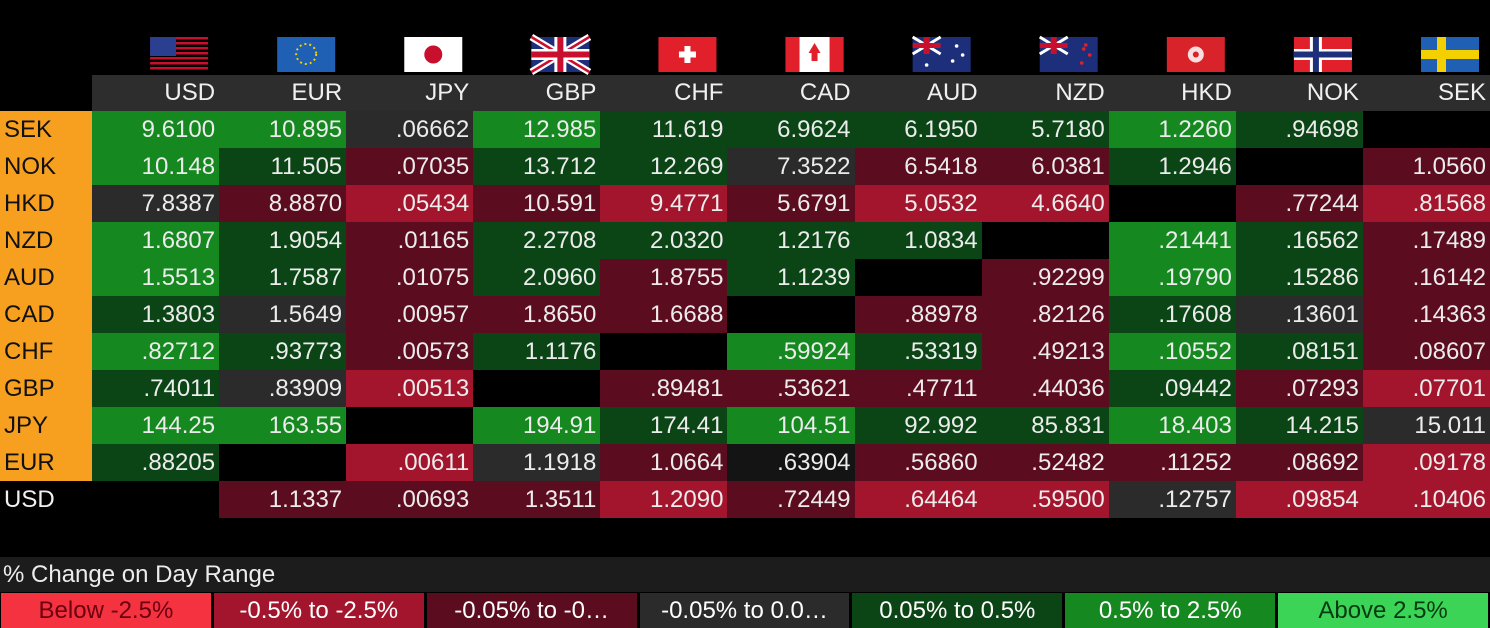  Describe the element at coordinates (918, 462) in the screenshot. I see `rate-cell: .56860` at that location.